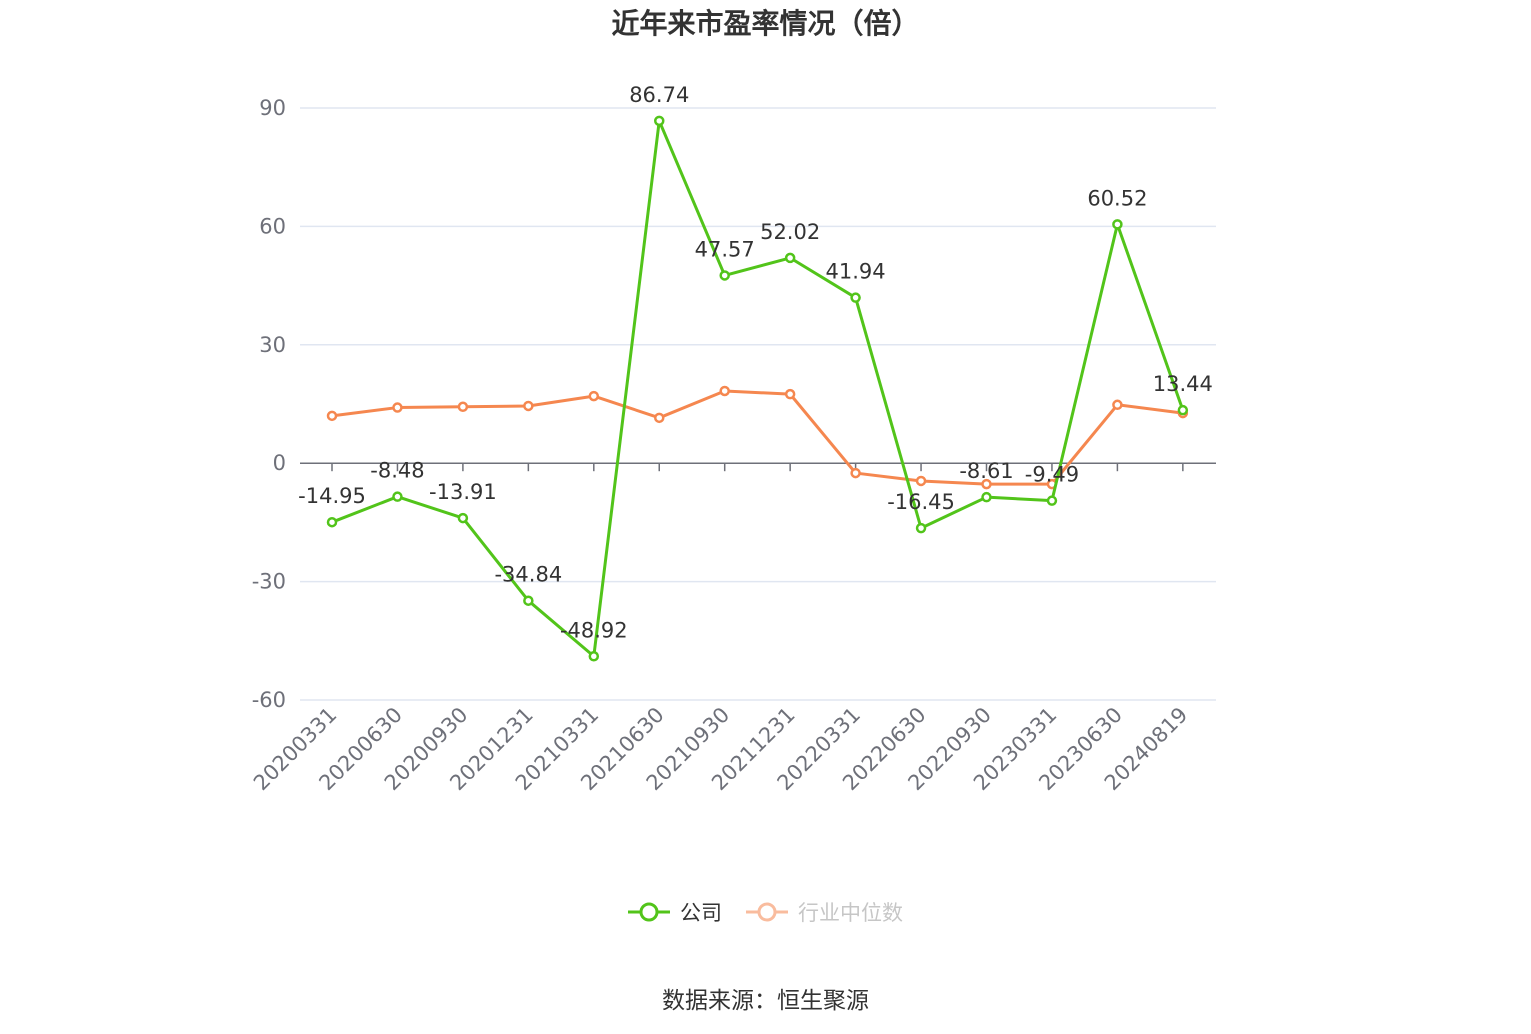 The width and height of the screenshot is (1531, 1034). I want to click on data-label: -48.92, so click(594, 630).